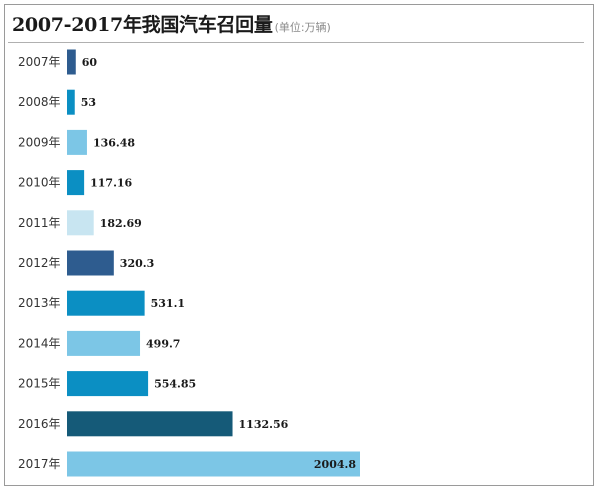  I want to click on title-divider, so click(296, 42).